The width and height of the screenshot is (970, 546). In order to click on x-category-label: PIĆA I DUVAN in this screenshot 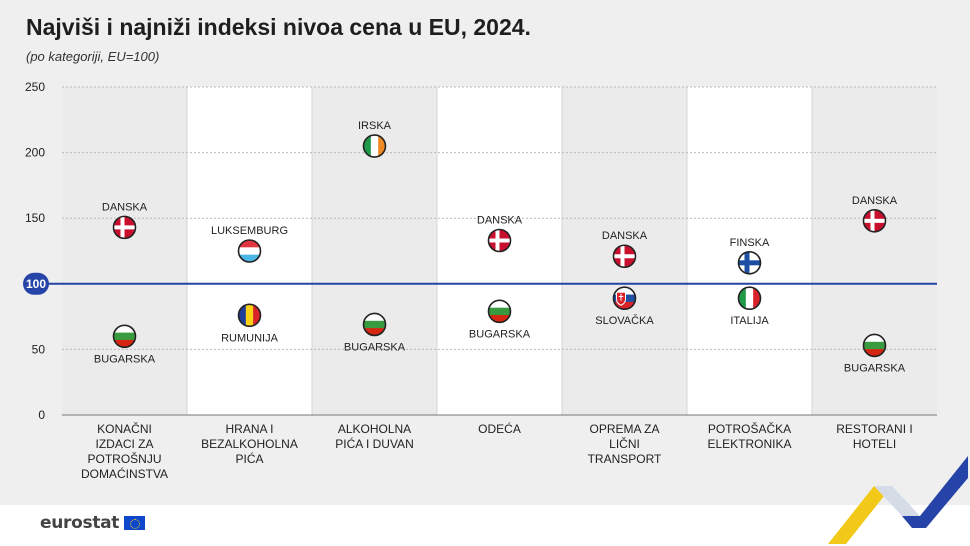, I will do `click(374, 443)`.